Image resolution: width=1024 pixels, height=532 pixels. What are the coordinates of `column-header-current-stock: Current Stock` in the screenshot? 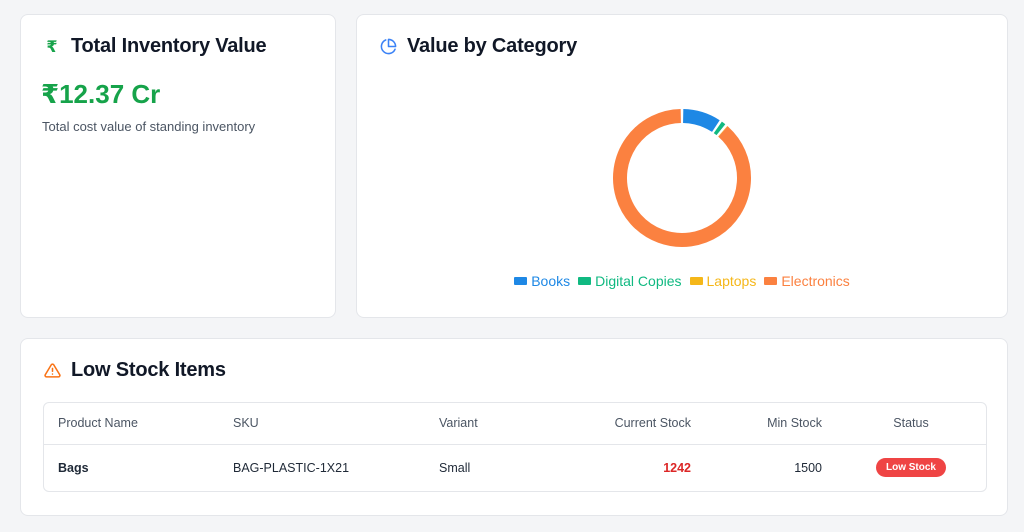 It's located at (625, 424).